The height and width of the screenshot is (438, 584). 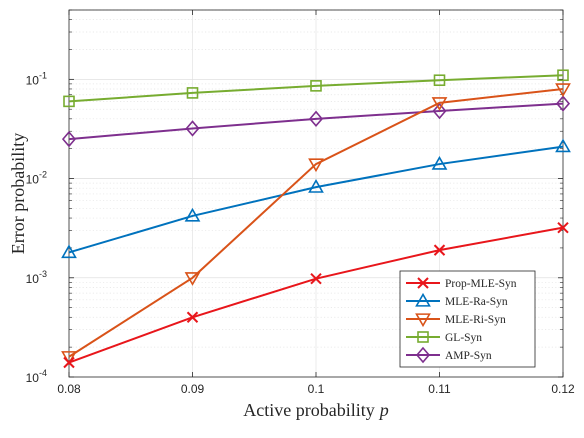 What do you see at coordinates (43, 75) in the screenshot?
I see `y-tick-label-exponent: -1` at bounding box center [43, 75].